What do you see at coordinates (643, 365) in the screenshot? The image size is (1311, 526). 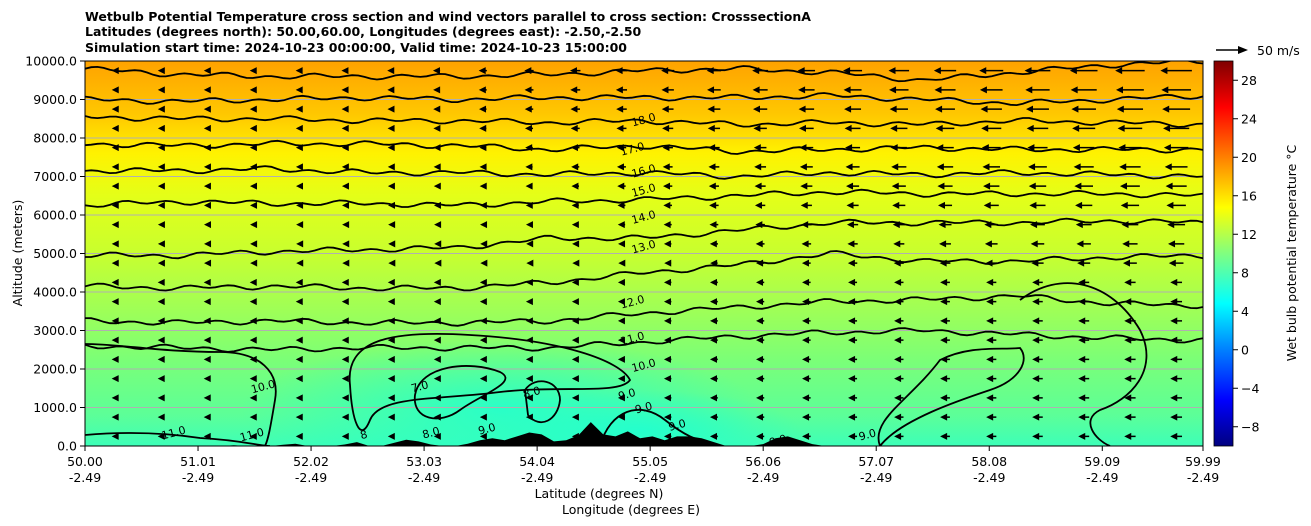 I see `contour-label: 10.0` at bounding box center [643, 365].